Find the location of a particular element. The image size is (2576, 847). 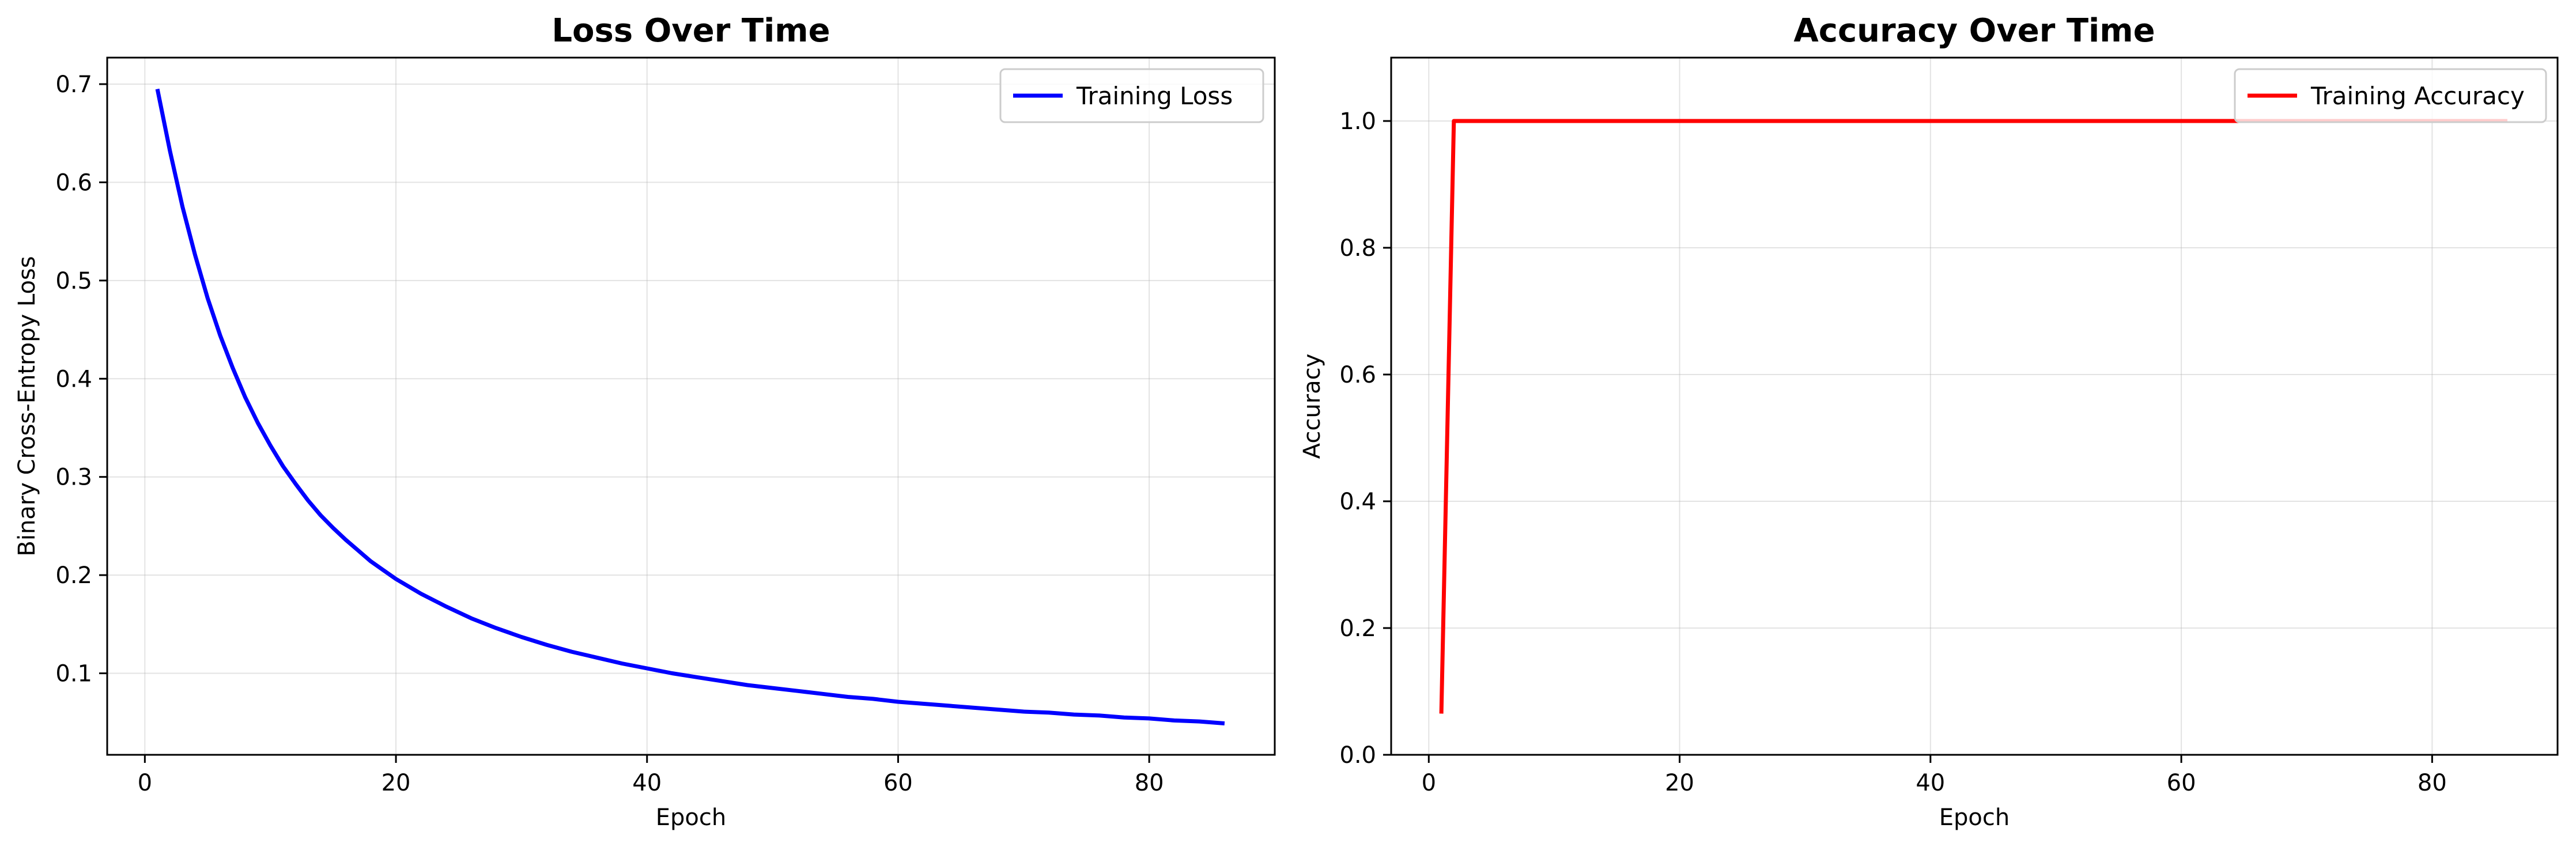

loss-y-tick-label: 0.5 is located at coordinates (73, 281).